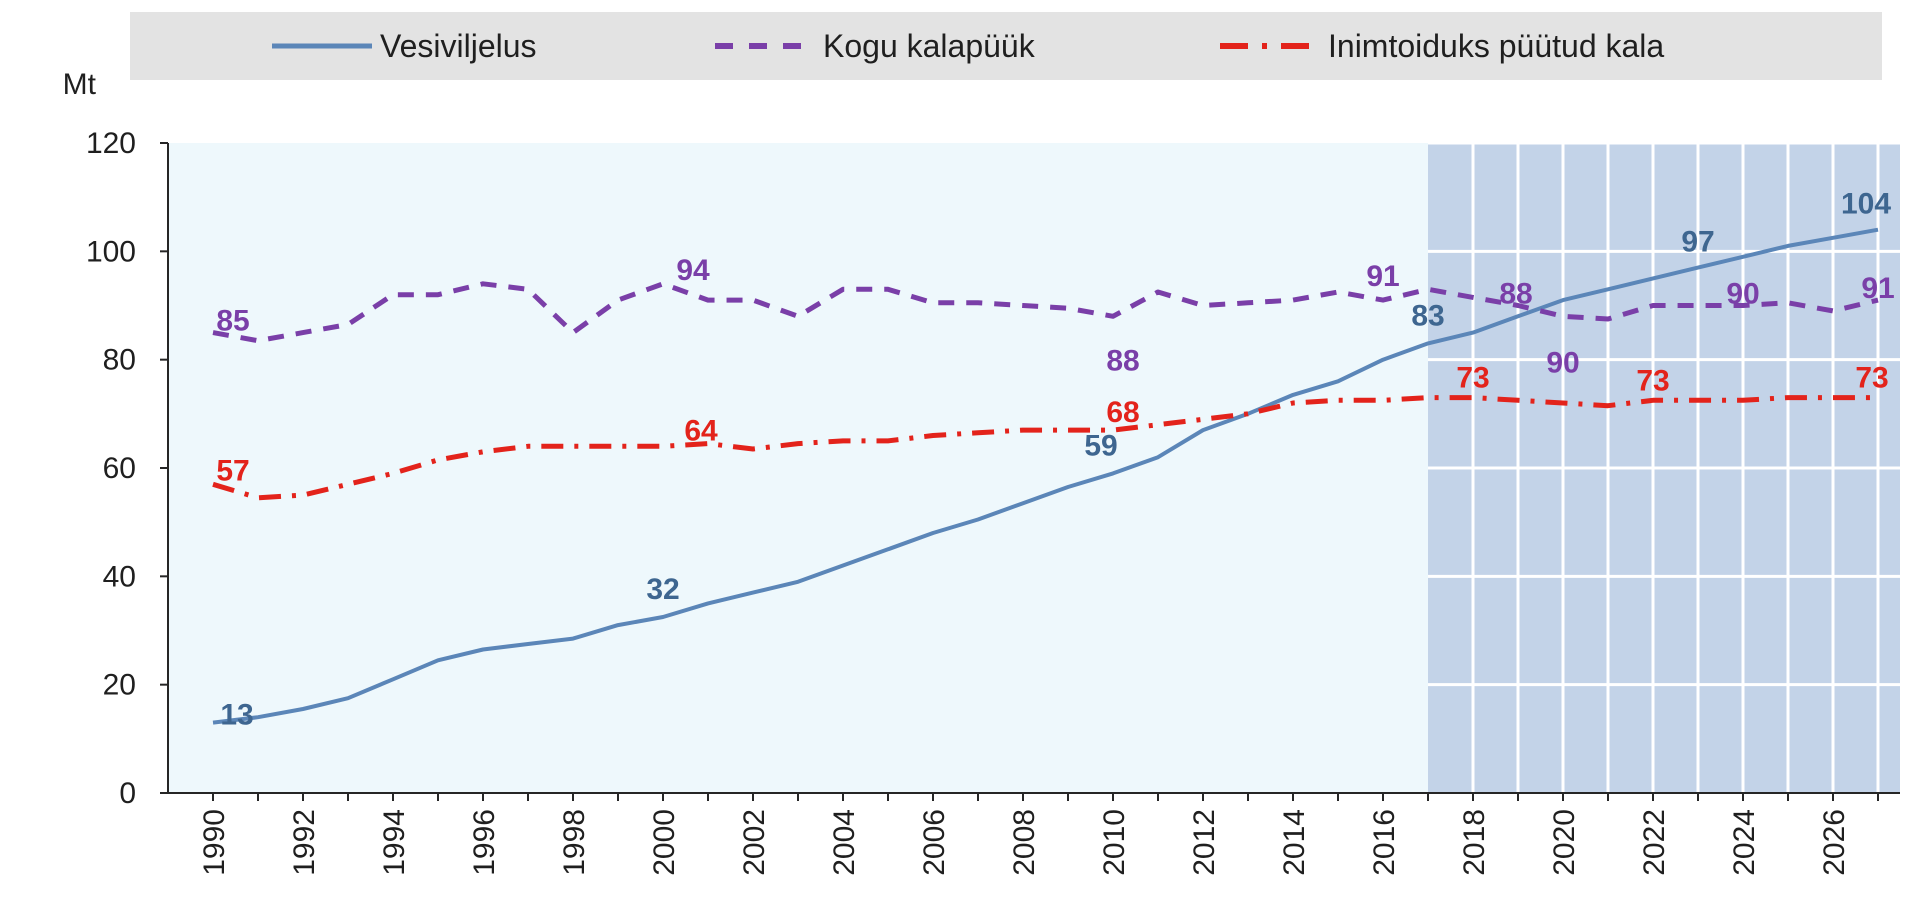 Image resolution: width=1920 pixels, height=914 pixels. What do you see at coordinates (1024, 842) in the screenshot?
I see `x-tick-label: 2008` at bounding box center [1024, 842].